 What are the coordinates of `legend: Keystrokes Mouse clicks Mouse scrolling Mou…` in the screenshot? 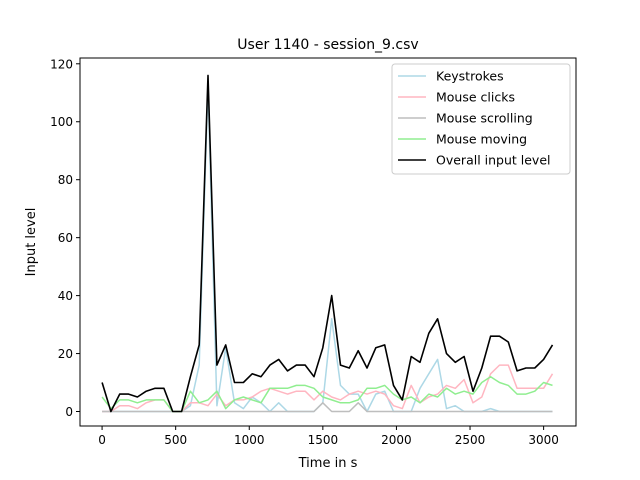 It's located at (481, 119).